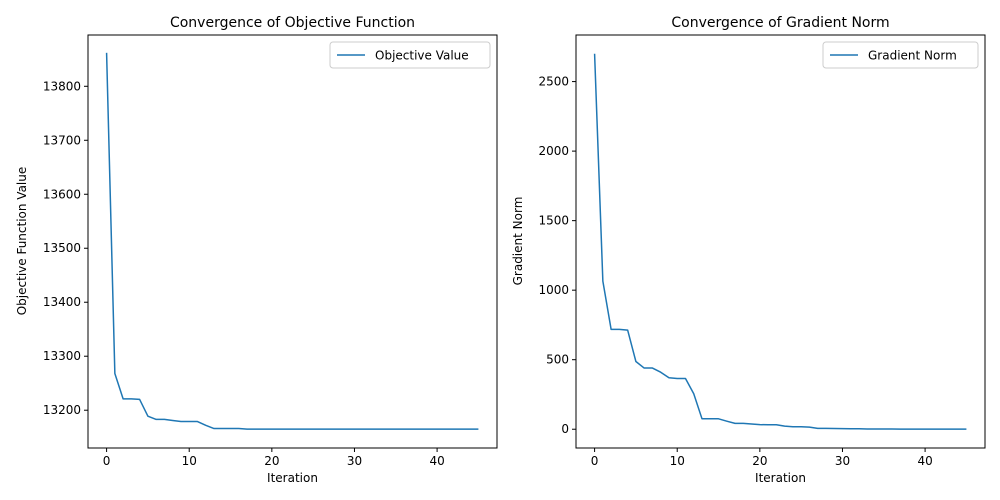 The height and width of the screenshot is (500, 1000). I want to click on objective-x-tick-label: 10, so click(189, 461).